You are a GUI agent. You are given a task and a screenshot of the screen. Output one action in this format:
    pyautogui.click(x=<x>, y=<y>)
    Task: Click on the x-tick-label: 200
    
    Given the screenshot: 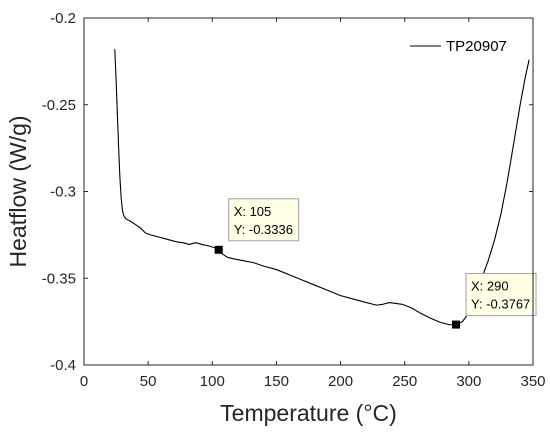 What is the action you would take?
    pyautogui.click(x=340, y=381)
    